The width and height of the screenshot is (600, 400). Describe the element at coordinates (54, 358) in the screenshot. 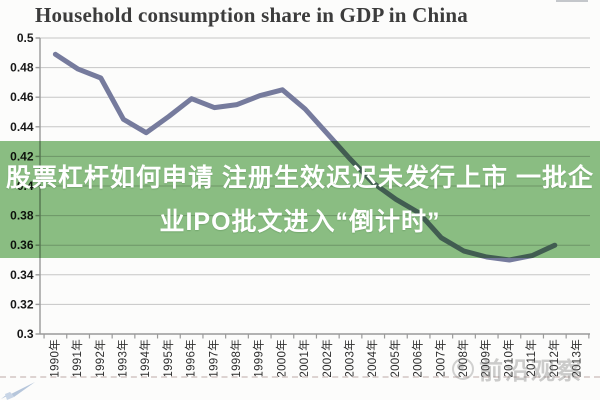

I see `svg-text: 1990年` at that location.